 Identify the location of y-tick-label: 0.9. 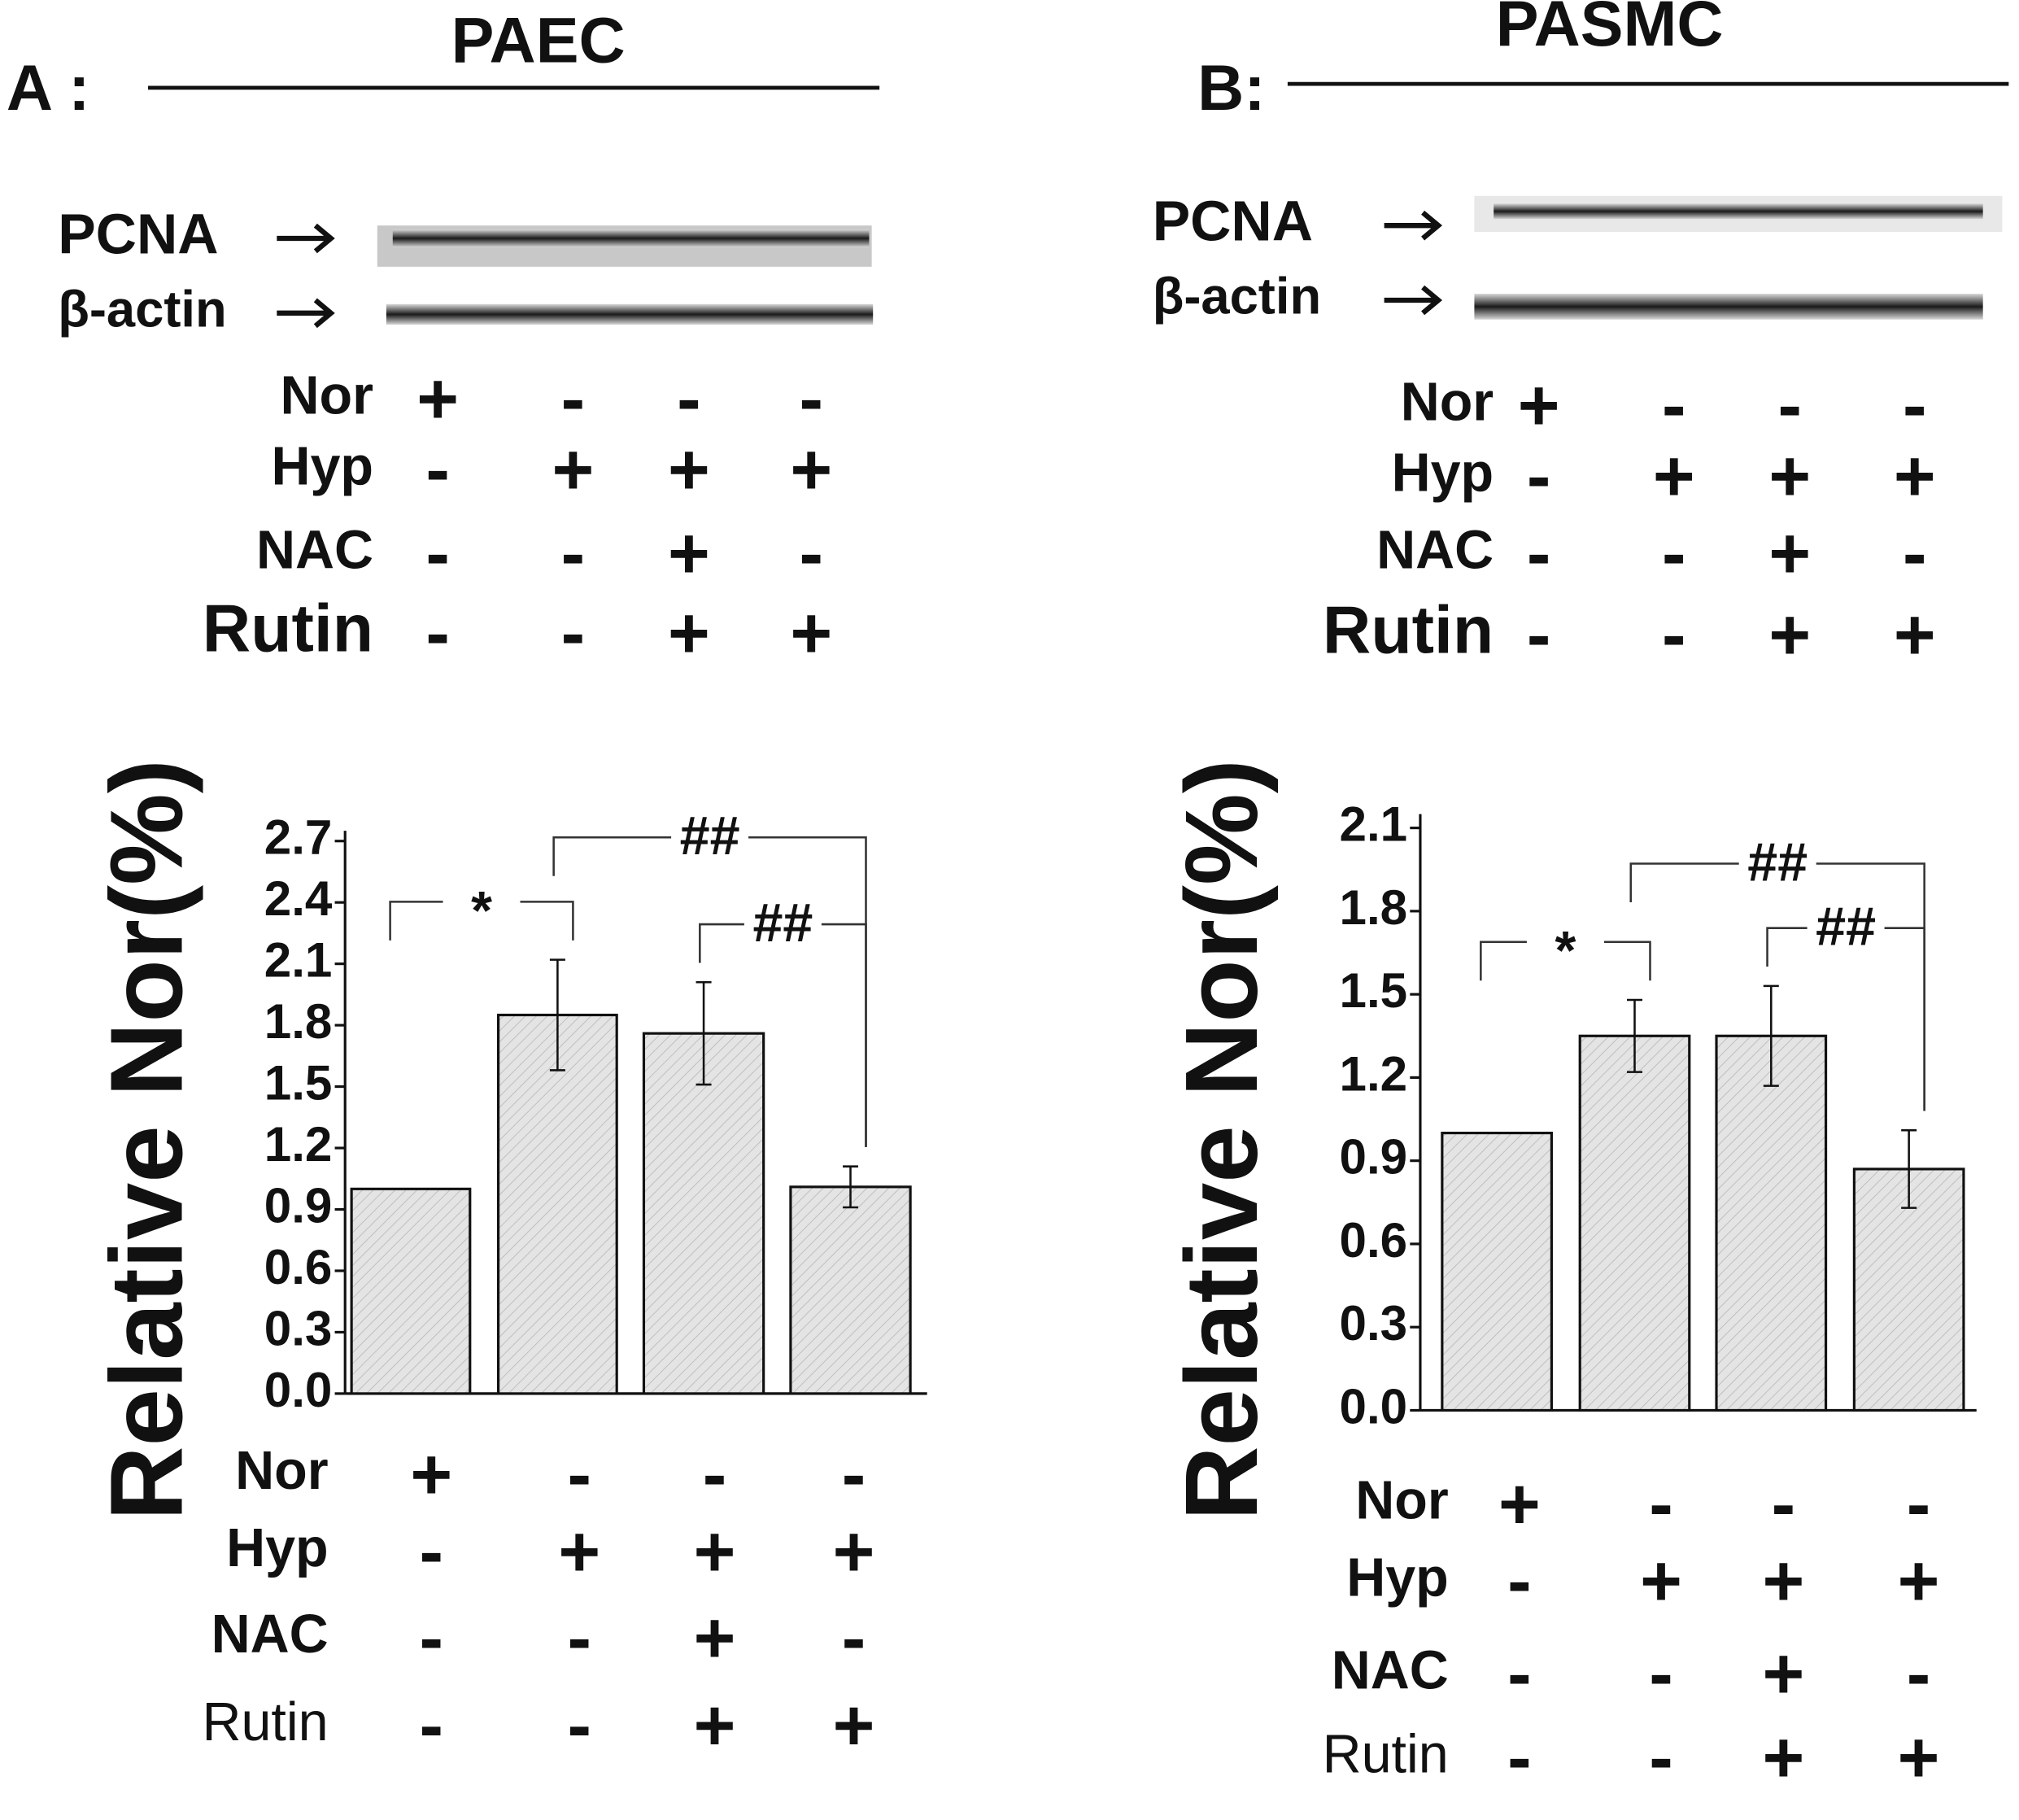
(1374, 1157).